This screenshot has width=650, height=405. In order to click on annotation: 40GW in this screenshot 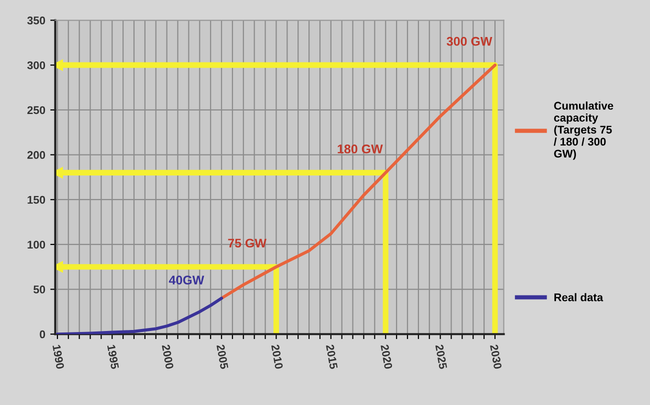, I will do `click(186, 280)`.